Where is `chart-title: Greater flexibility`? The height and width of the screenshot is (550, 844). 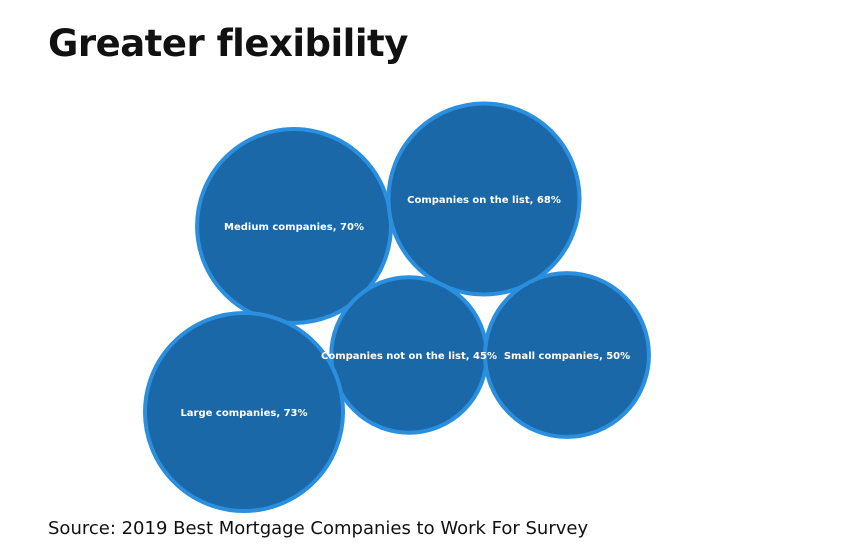 chart-title: Greater flexibility is located at coordinates (228, 43).